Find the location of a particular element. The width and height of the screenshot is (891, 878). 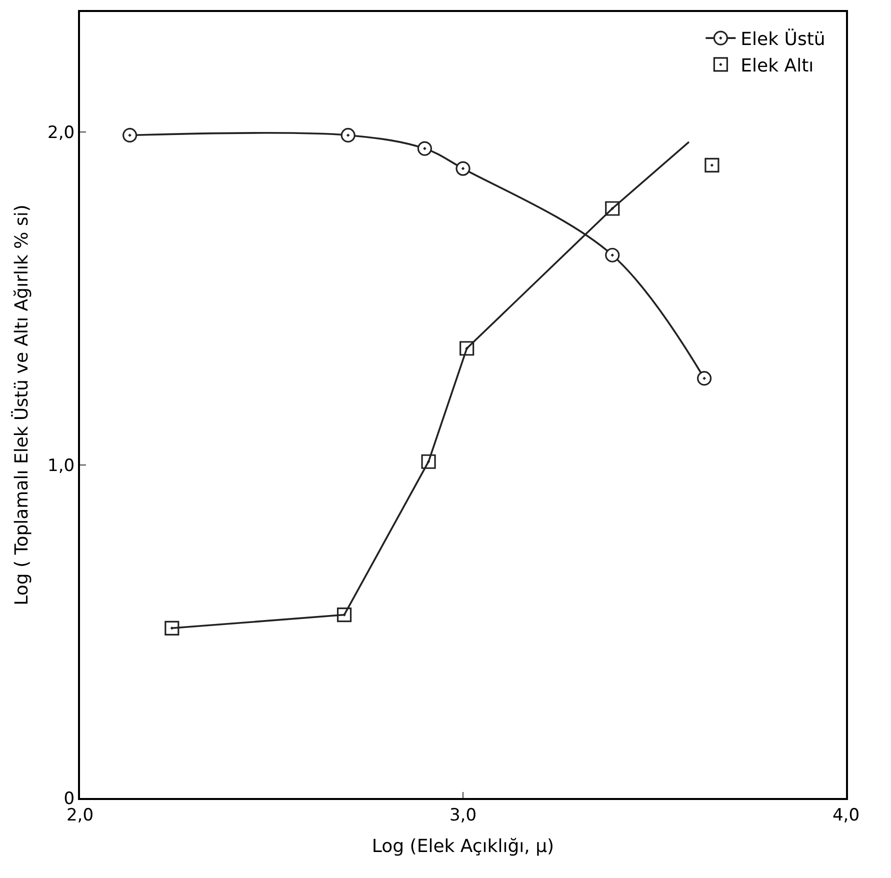

x-tick-label: 4,0 is located at coordinates (846, 815).